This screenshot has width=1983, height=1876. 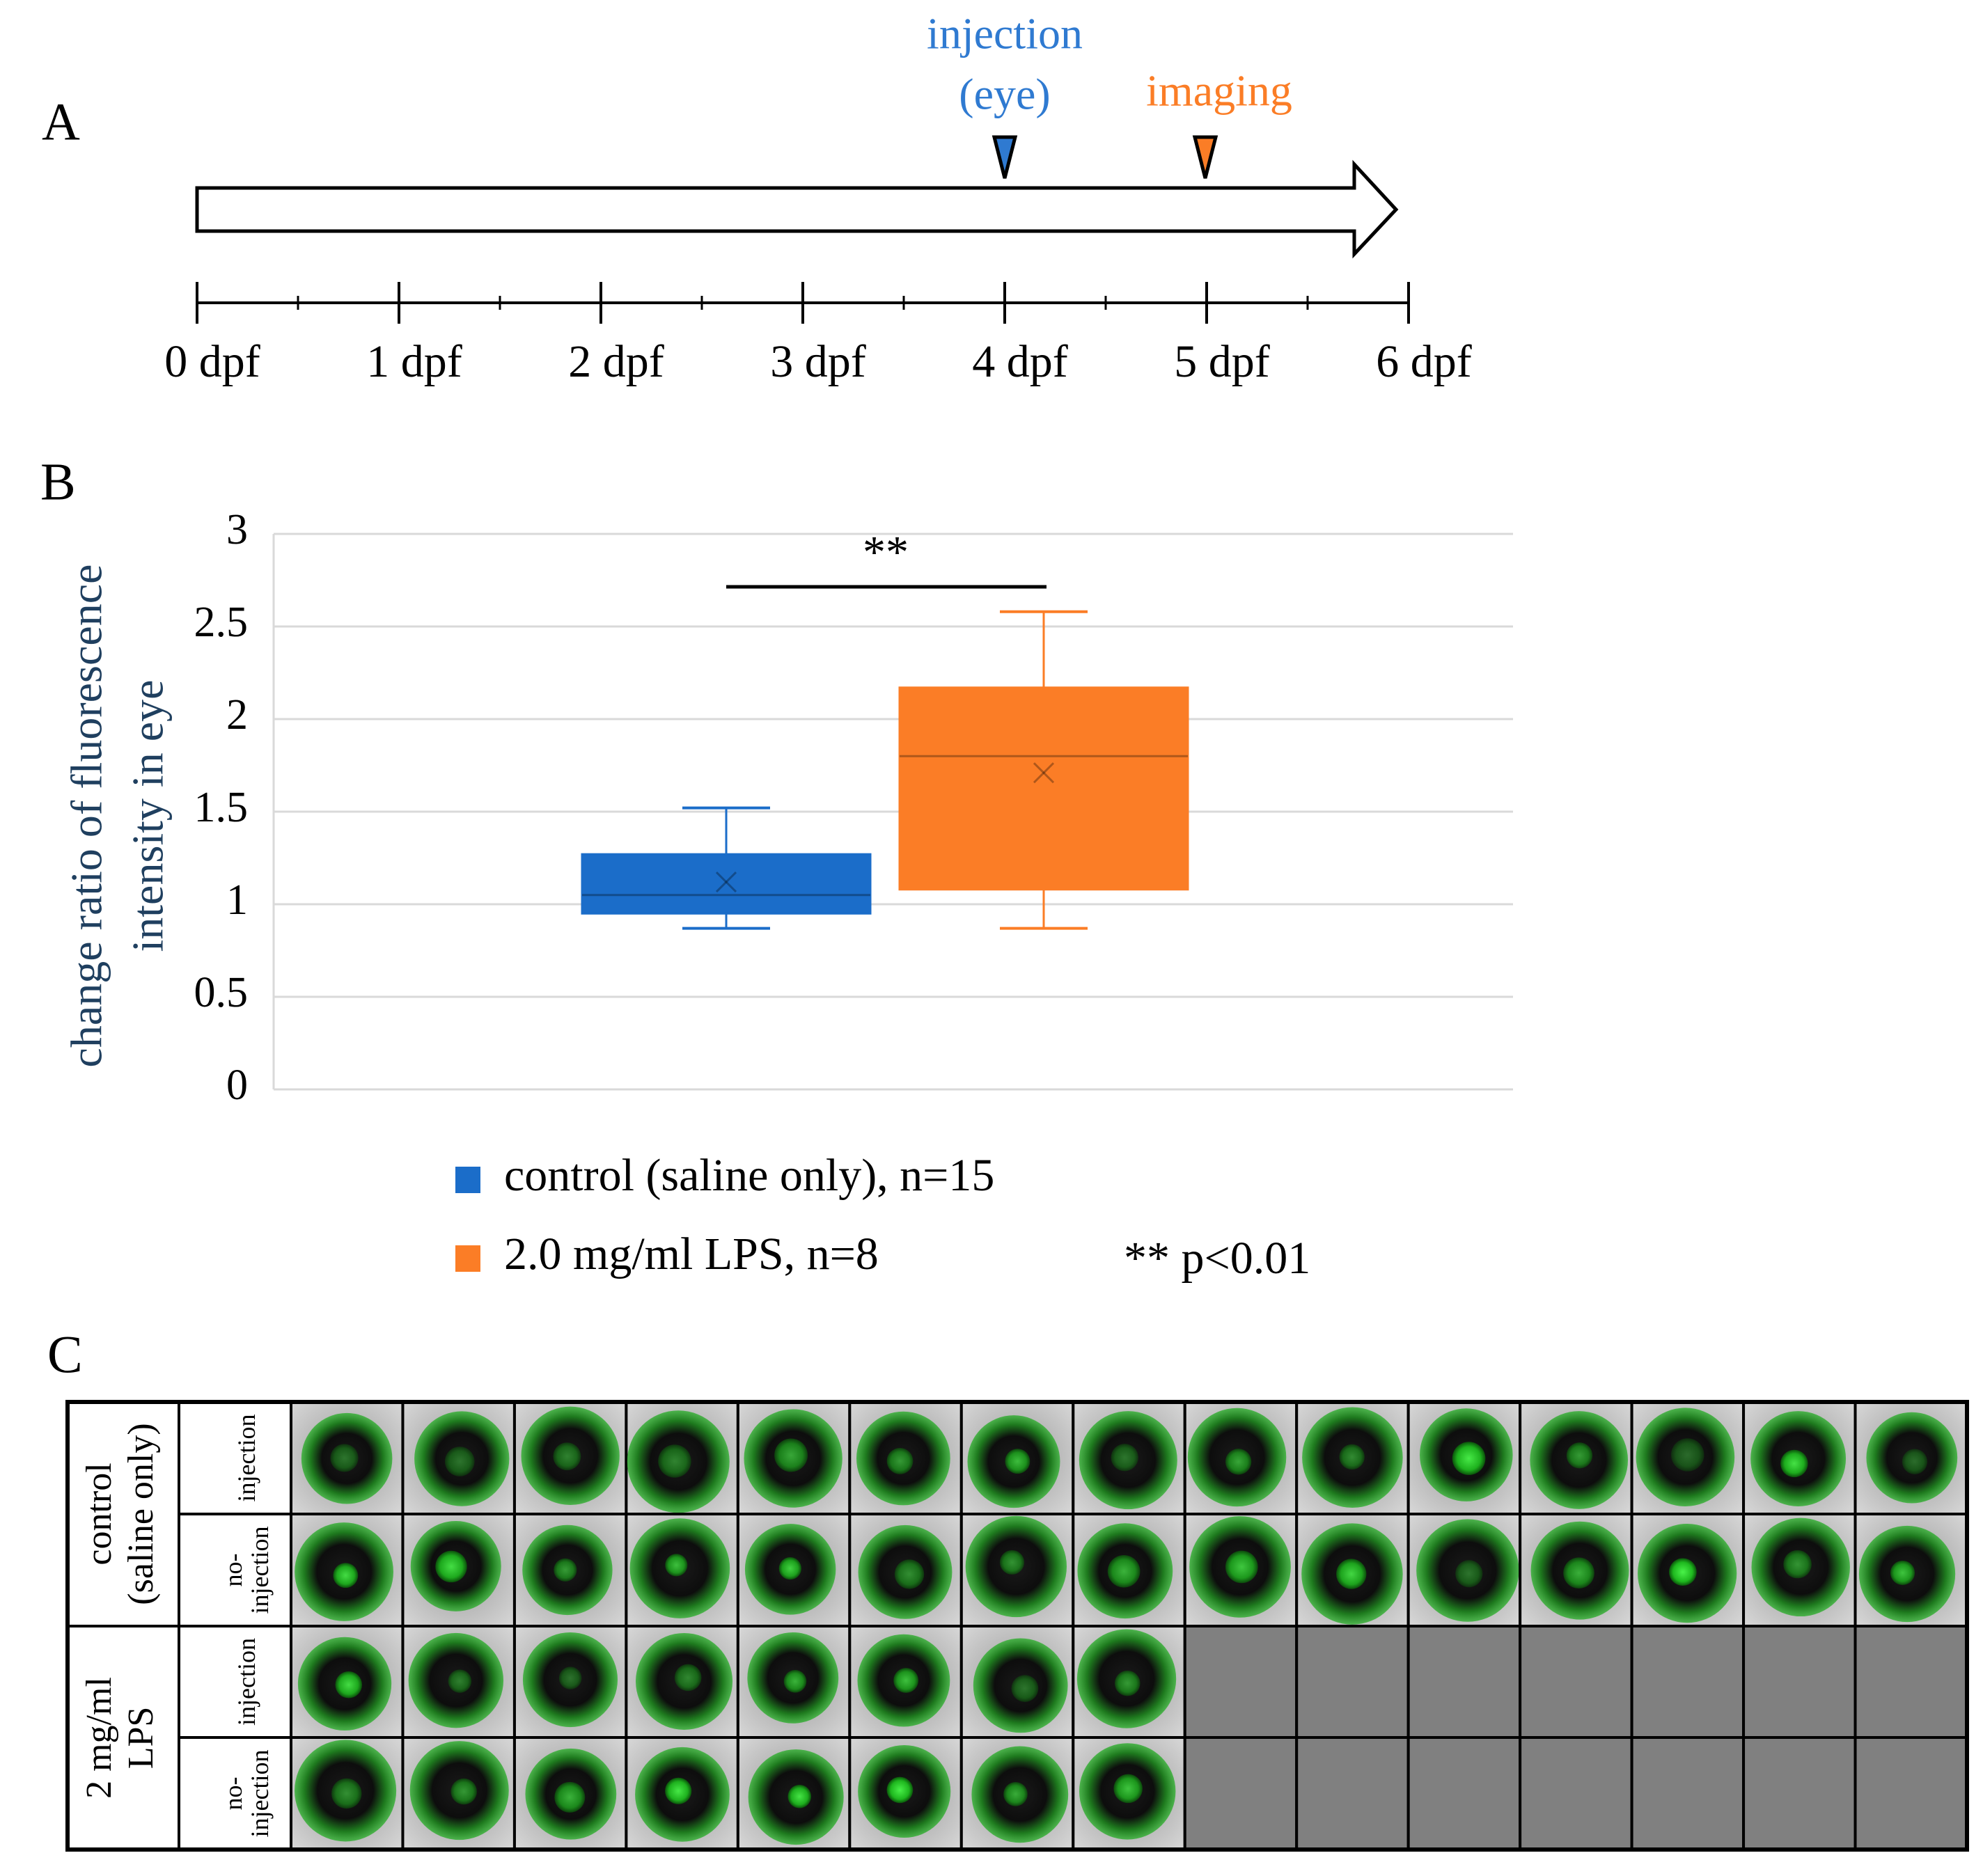 What do you see at coordinates (86, 815) in the screenshot?
I see `y-axis-label: change ratio of fluorescence` at bounding box center [86, 815].